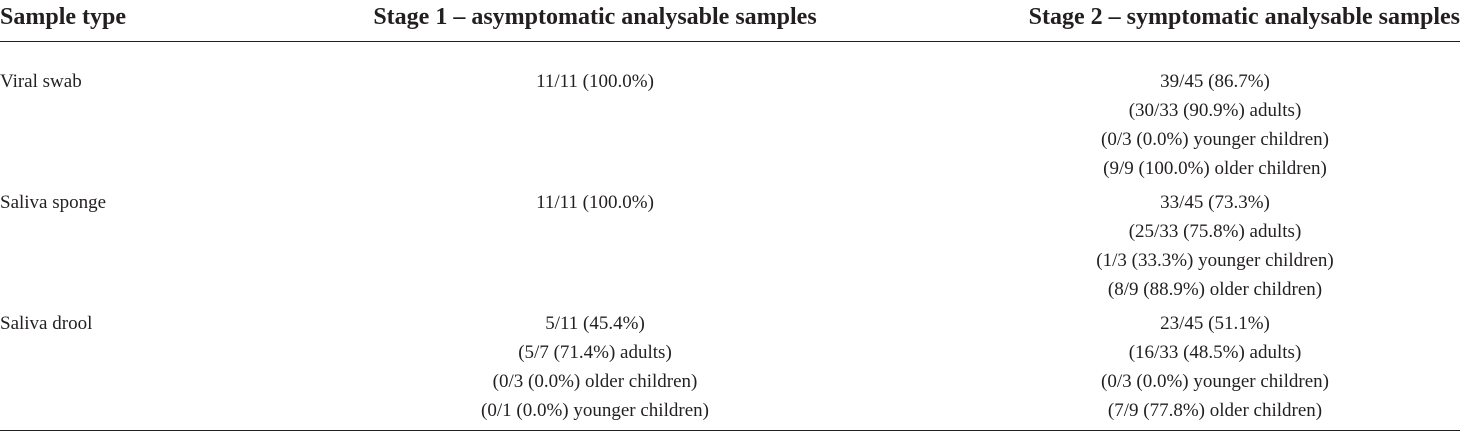 The height and width of the screenshot is (447, 1460). Describe the element at coordinates (595, 323) in the screenshot. I see `stage1-value: 5/11 (45.4%)` at that location.